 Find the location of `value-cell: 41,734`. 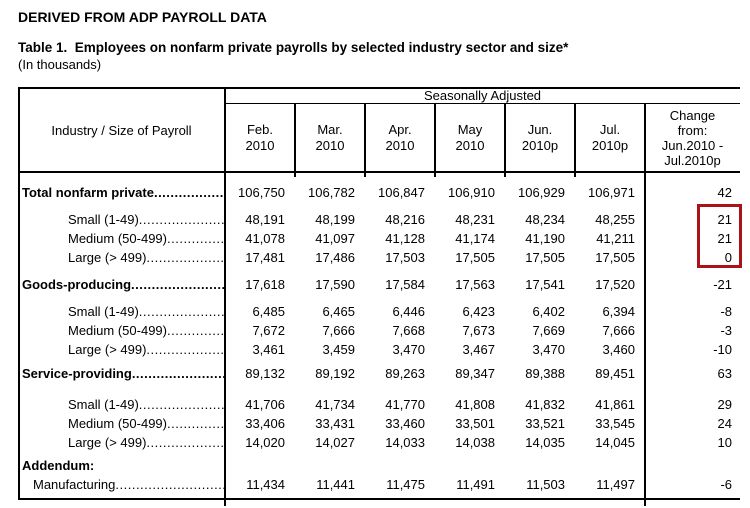

value-cell: 41,734 is located at coordinates (335, 404).